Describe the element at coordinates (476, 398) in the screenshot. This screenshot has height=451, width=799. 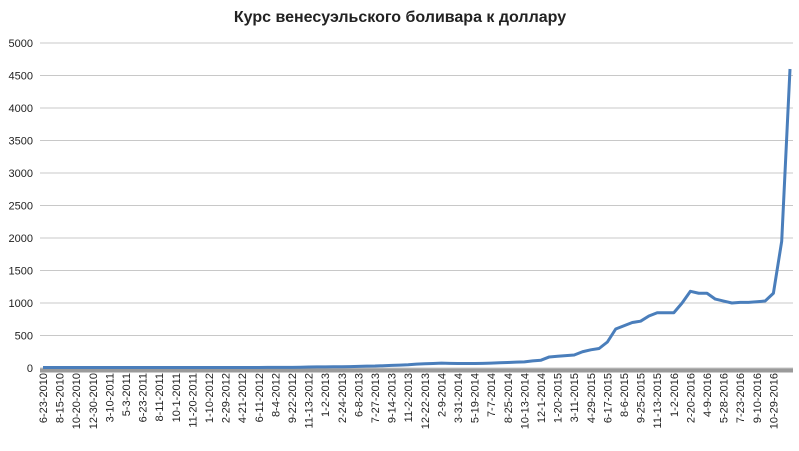
I see `x-tick-label: 5-19-2014` at that location.